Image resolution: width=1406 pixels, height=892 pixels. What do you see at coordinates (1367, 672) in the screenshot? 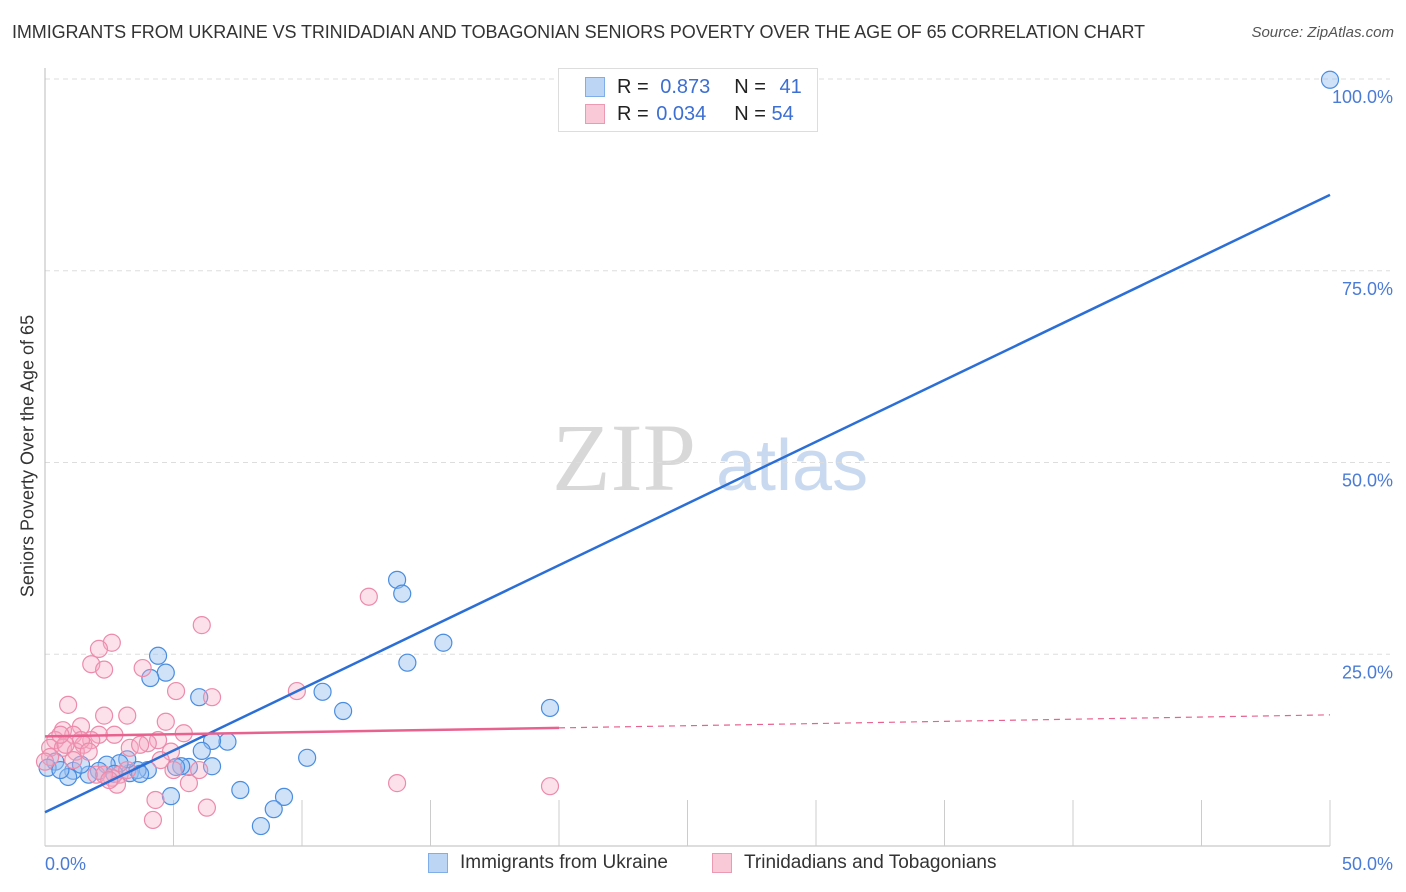
I see `y-tick-label: 25.0%` at bounding box center [1367, 672].